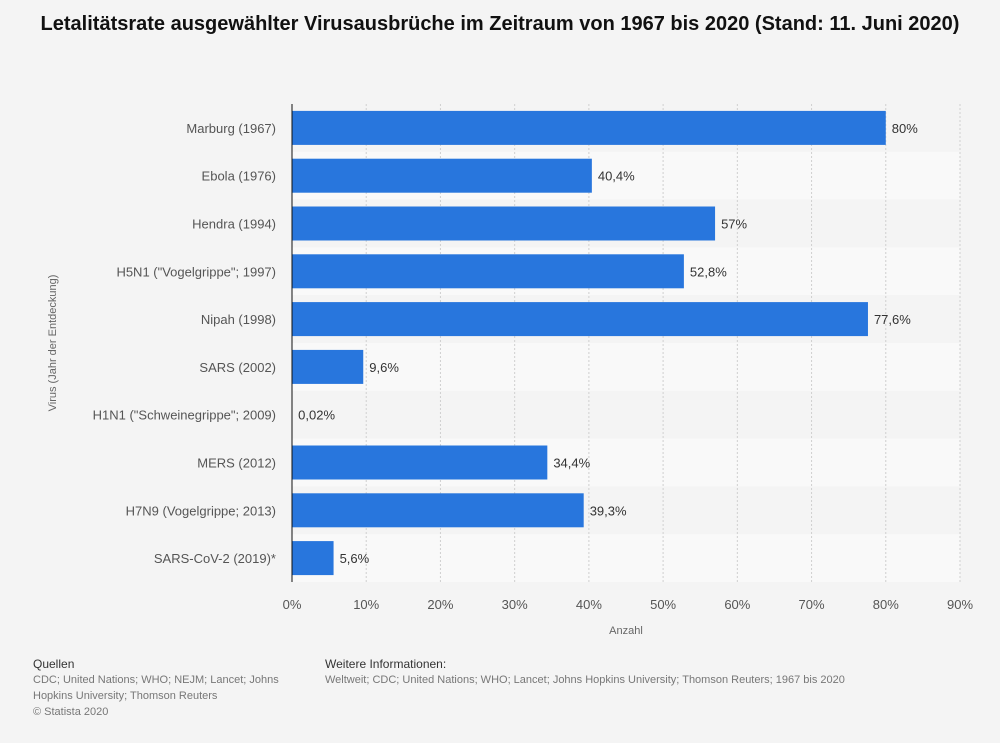 This screenshot has height=743, width=1000. What do you see at coordinates (571, 463) in the screenshot?
I see `data-label: 34,4%` at bounding box center [571, 463].